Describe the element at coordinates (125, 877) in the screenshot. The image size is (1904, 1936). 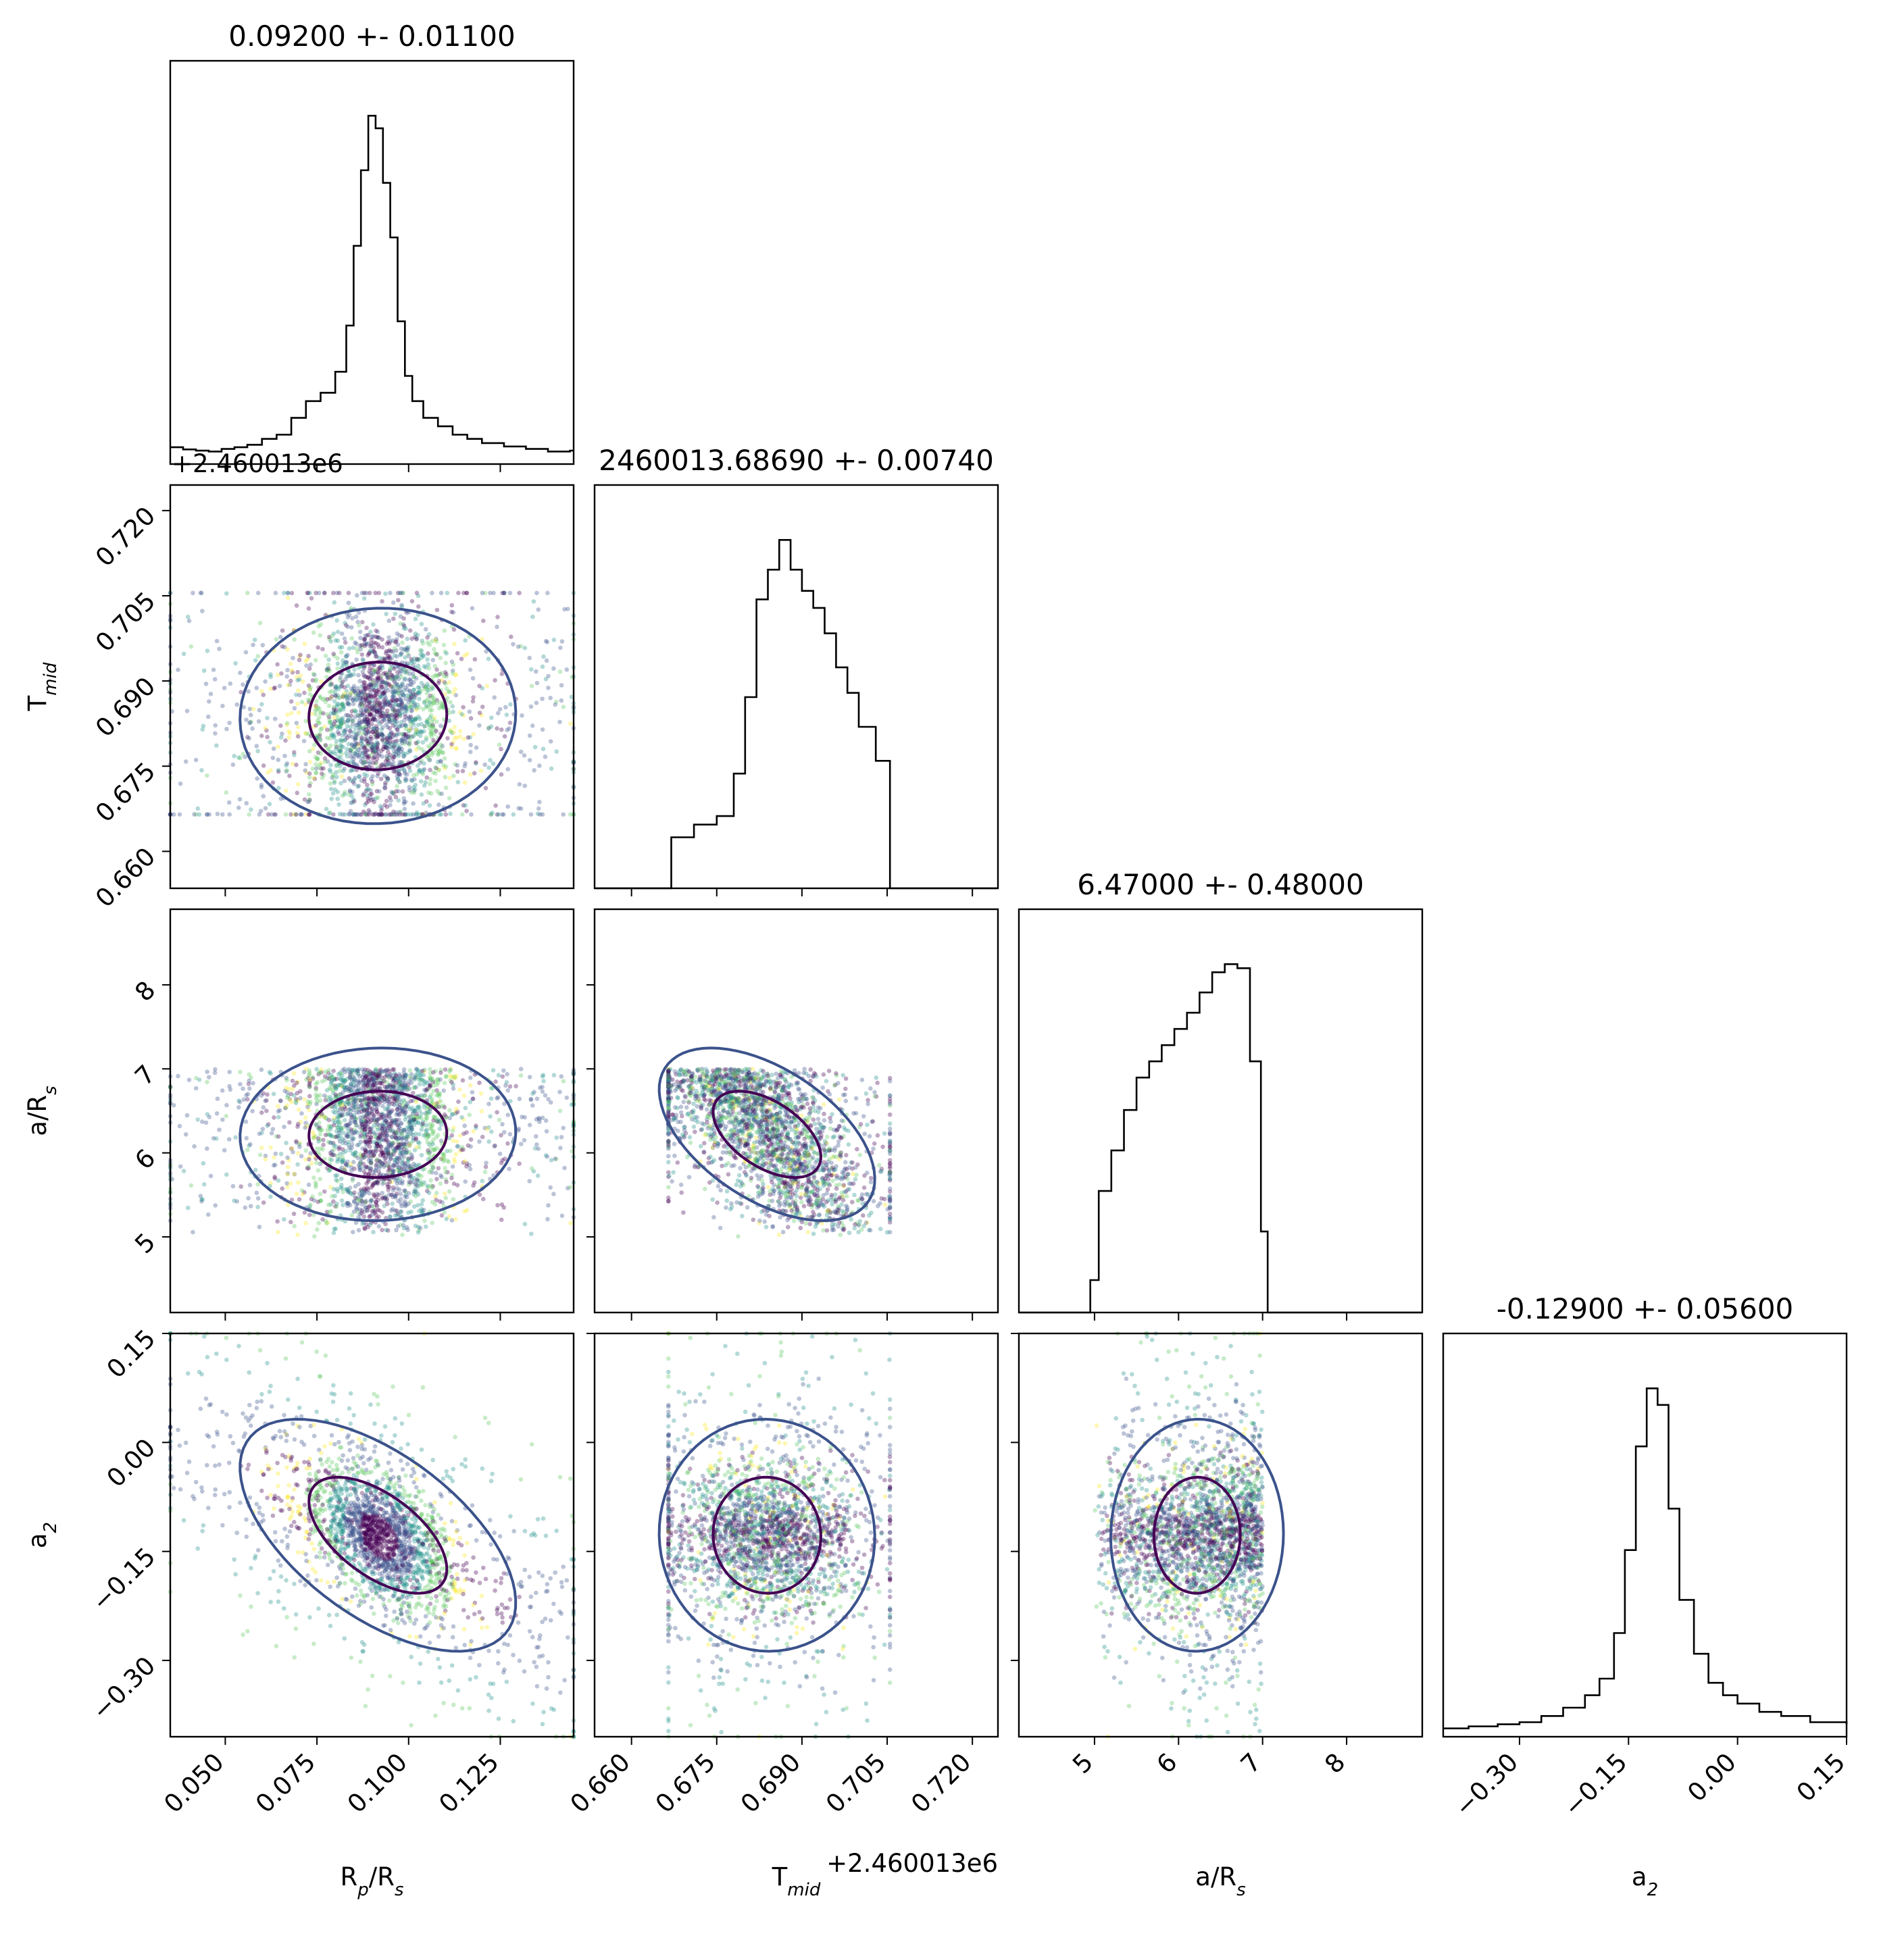
I see `y-tick-label: 0.660` at that location.